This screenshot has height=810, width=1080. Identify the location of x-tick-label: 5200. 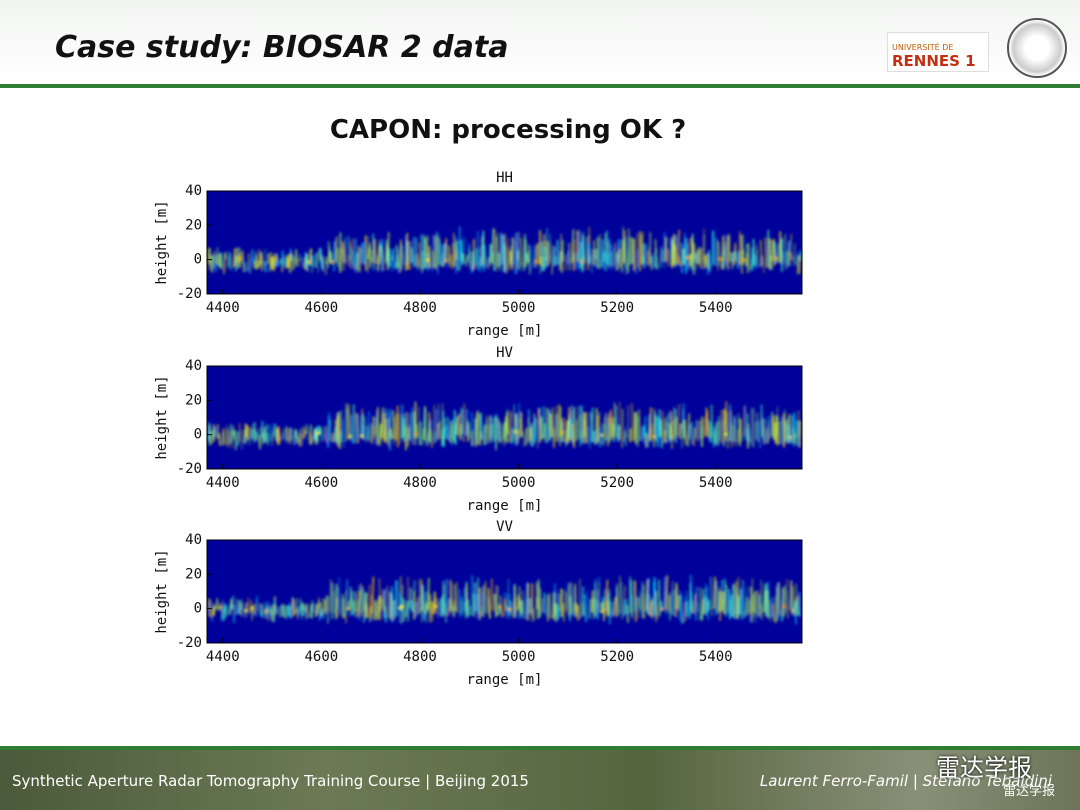
(617, 308).